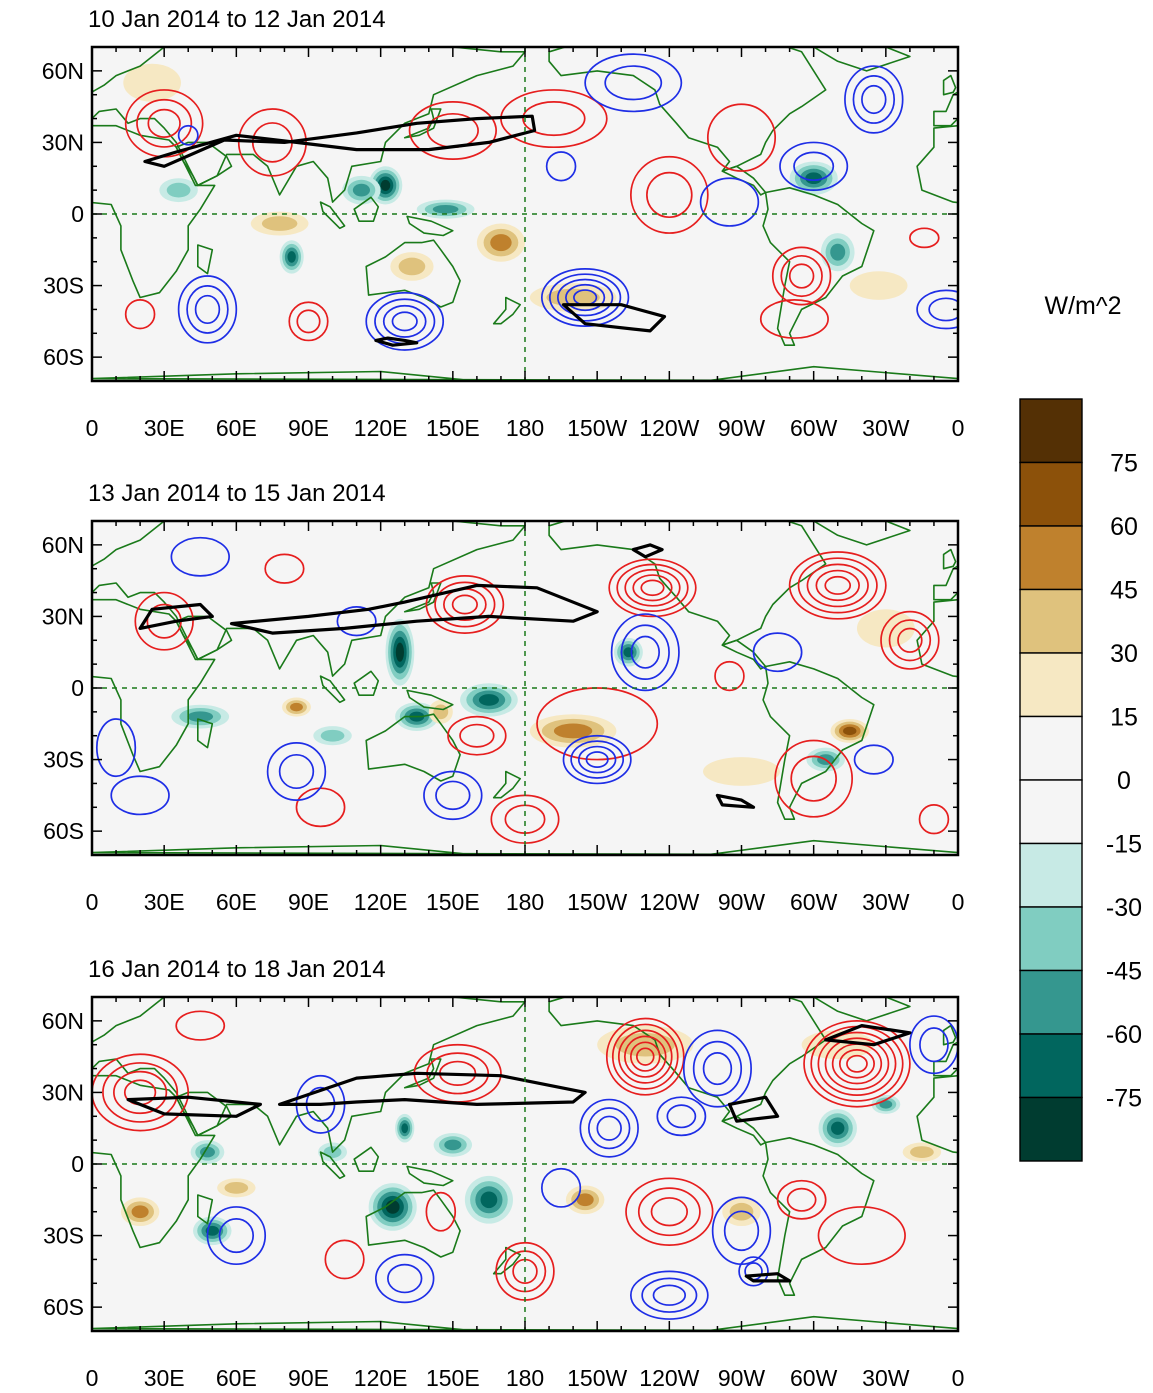  What do you see at coordinates (453, 902) in the screenshot?
I see `longitude-tick-label: 150E` at bounding box center [453, 902].